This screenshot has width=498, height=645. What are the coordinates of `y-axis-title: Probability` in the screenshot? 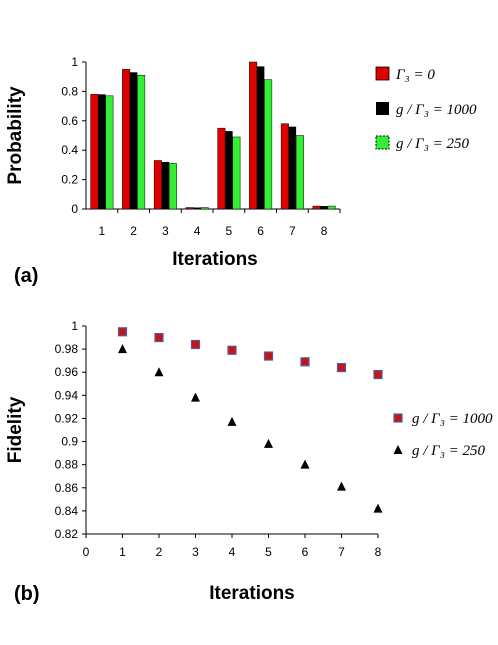 It's located at (15, 135).